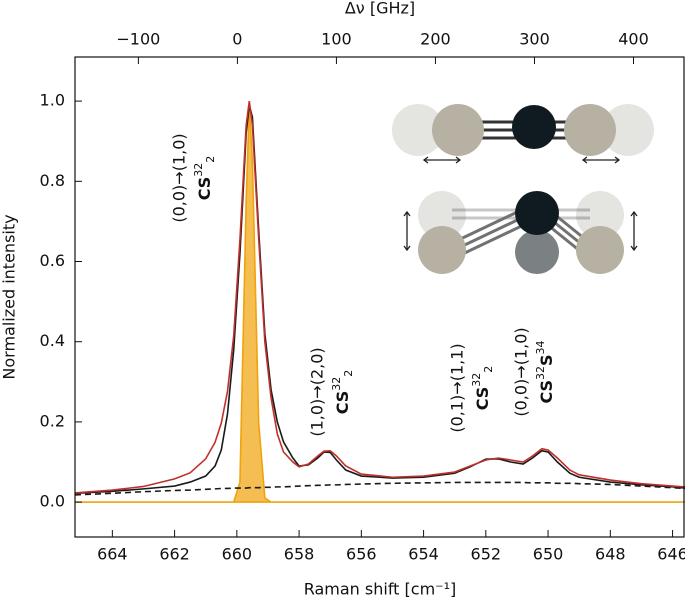 This screenshot has width=685, height=605. What do you see at coordinates (457, 387) in the screenshot?
I see `annotation: (0,1)→(1,1)` at bounding box center [457, 387].